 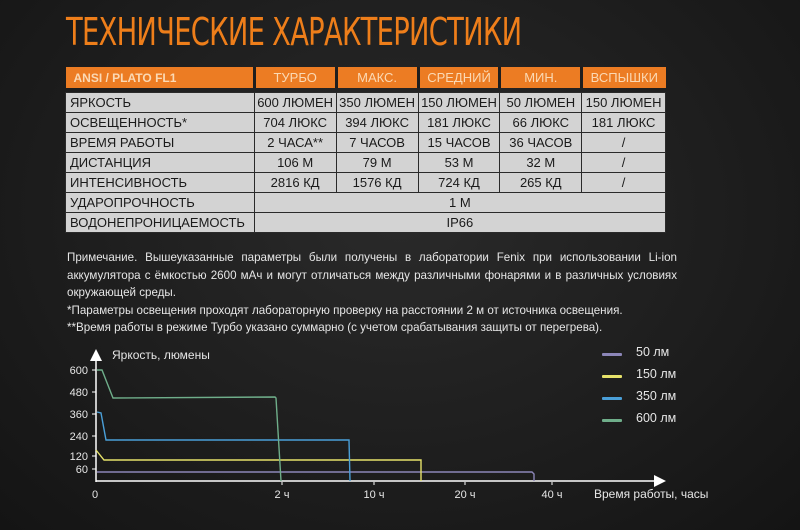 I want to click on cell: 15 ЧАСОВ, so click(x=459, y=142).